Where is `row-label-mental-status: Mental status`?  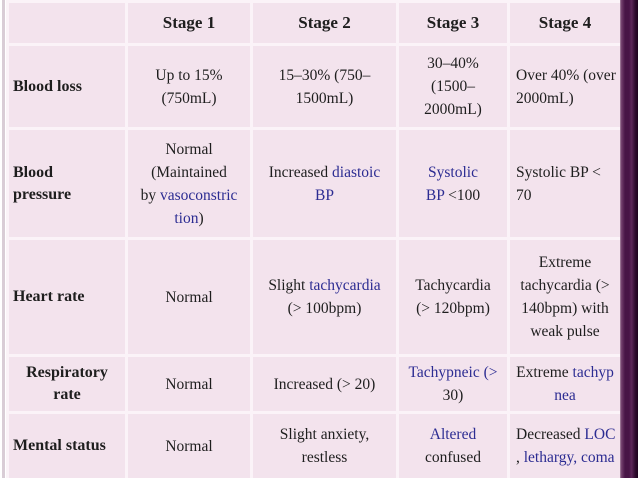 row-label-mental-status: Mental status is located at coordinates (67, 444).